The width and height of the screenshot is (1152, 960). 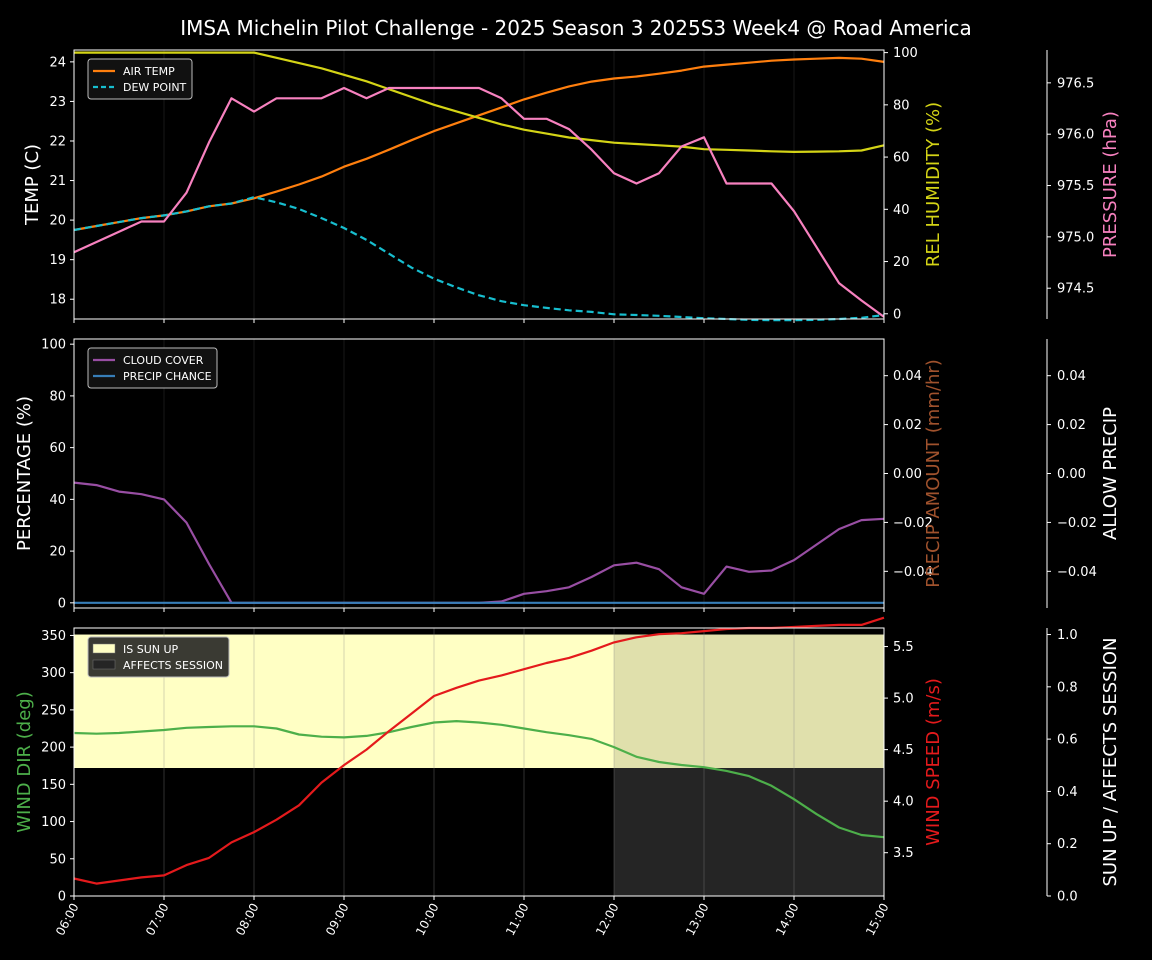 I want to click on left-tick-label: 350, so click(x=53, y=636).